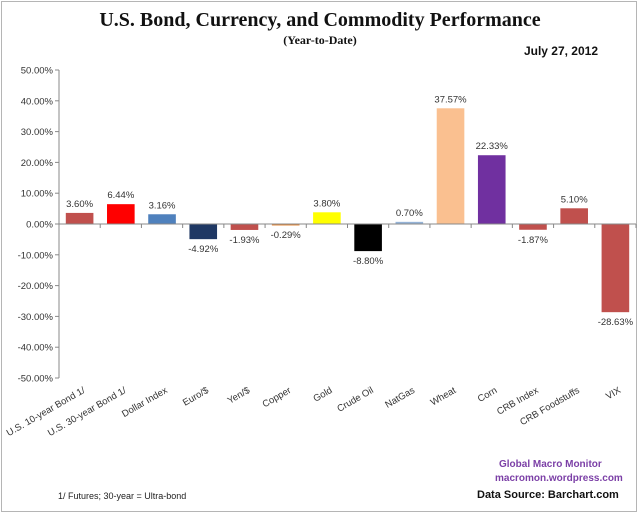 Image resolution: width=640 pixels, height=515 pixels. What do you see at coordinates (548, 495) in the screenshot?
I see `data-source: Data Source: Barchart.com` at bounding box center [548, 495].